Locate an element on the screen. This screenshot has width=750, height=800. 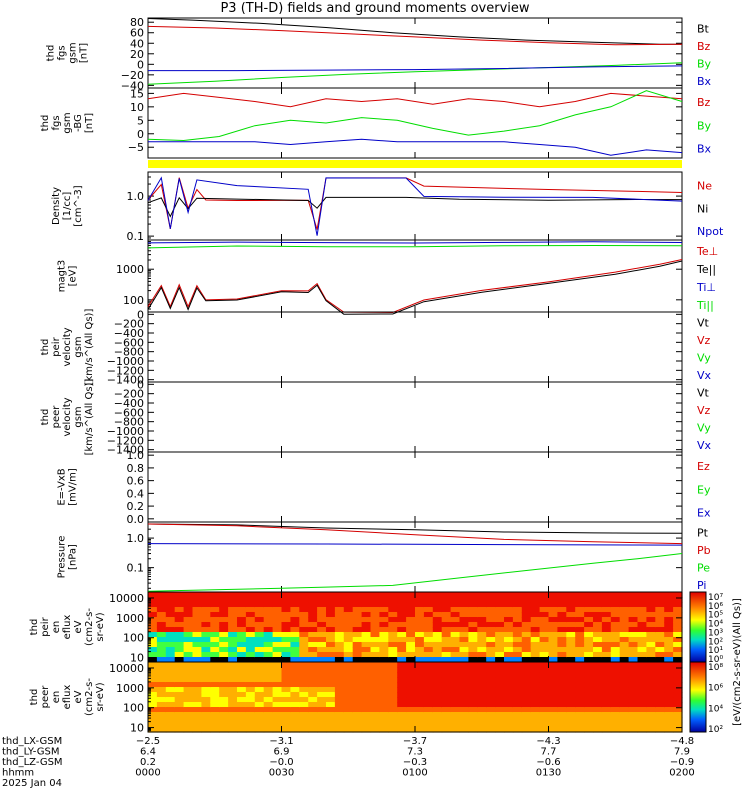
y-tick-label: 10000 is located at coordinates (126, 668).